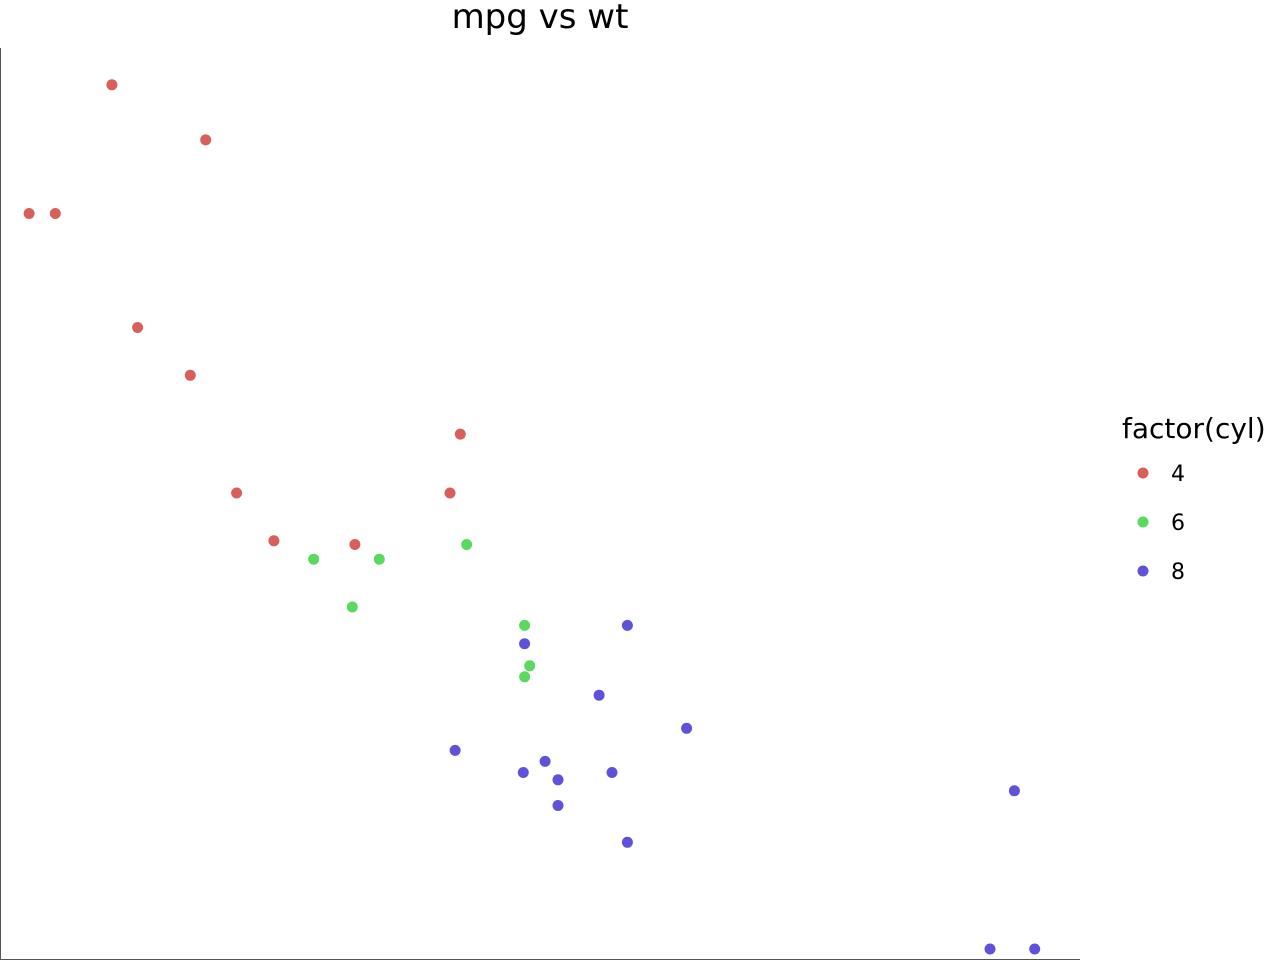  I want to click on legend-item-6: 6, so click(1161, 523).